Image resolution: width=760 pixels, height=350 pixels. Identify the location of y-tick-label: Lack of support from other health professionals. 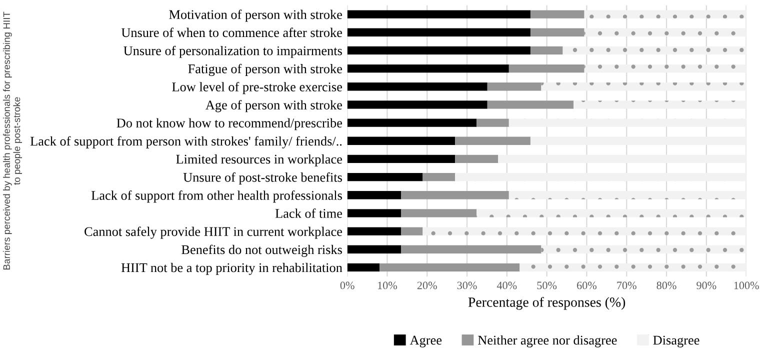
(216, 196).